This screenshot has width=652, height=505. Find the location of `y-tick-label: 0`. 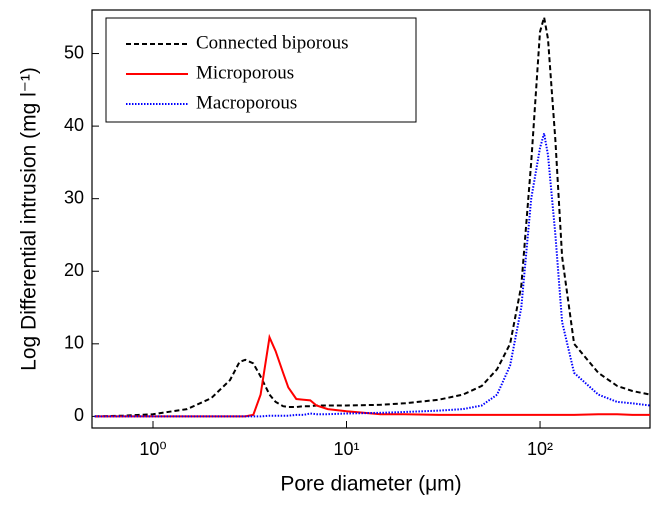

y-tick-label: 0 is located at coordinates (79, 415).